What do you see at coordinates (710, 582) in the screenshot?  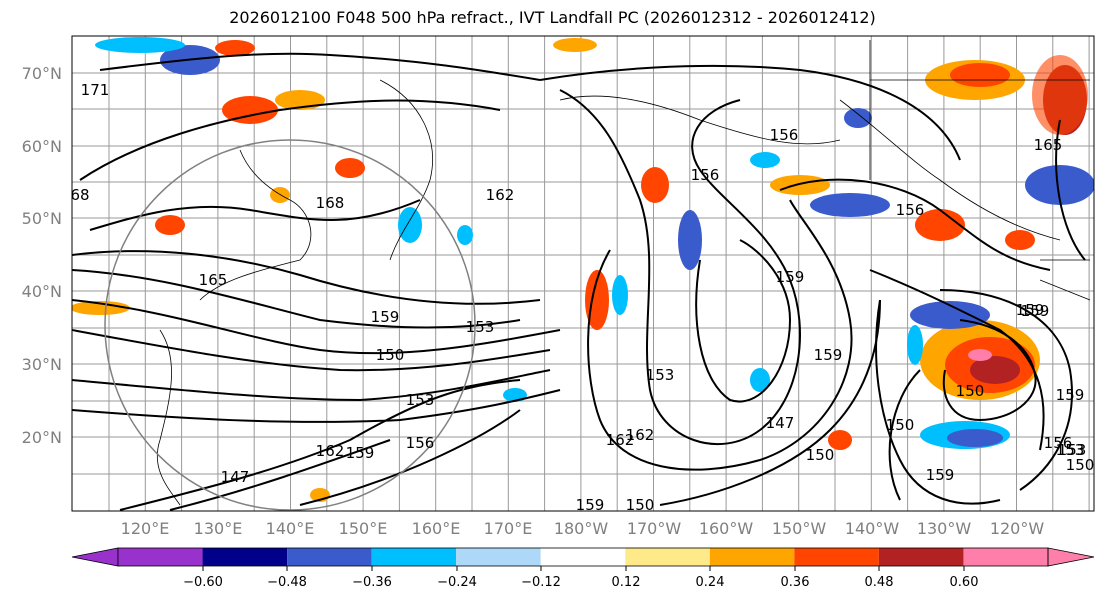 I see `colorbar-tick-label: 0.24` at bounding box center [710, 582].